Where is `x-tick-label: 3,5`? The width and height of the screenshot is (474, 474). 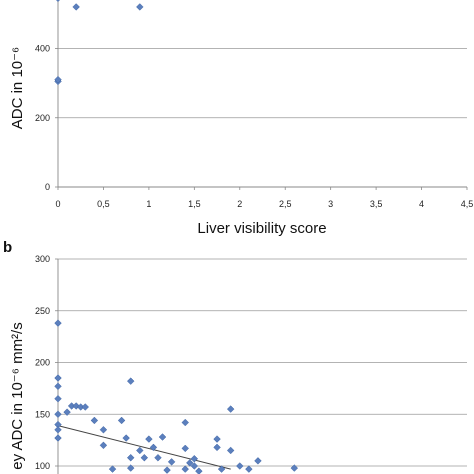 x-tick-label: 3,5 is located at coordinates (376, 204).